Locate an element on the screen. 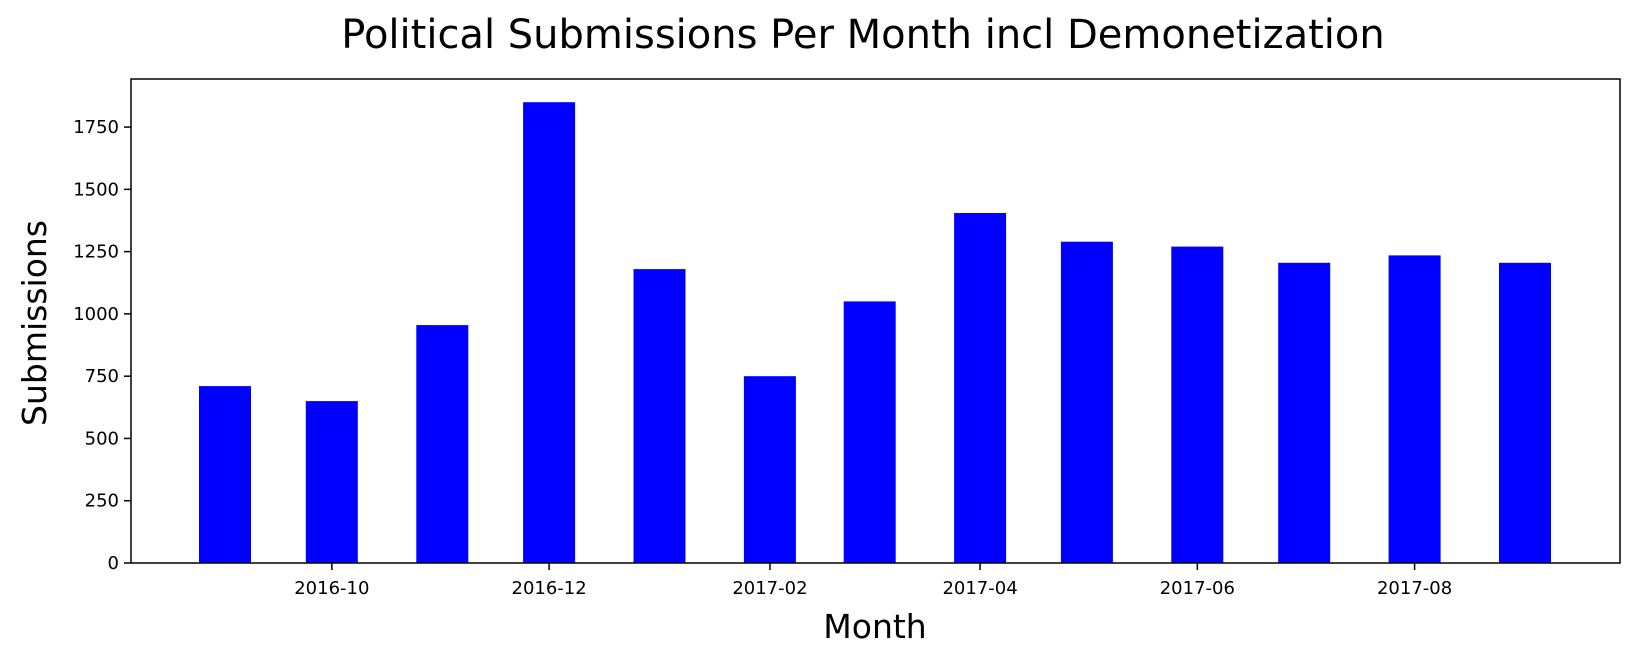 This screenshot has height=663, width=1638. y-tick-label: 1250 is located at coordinates (96, 252).